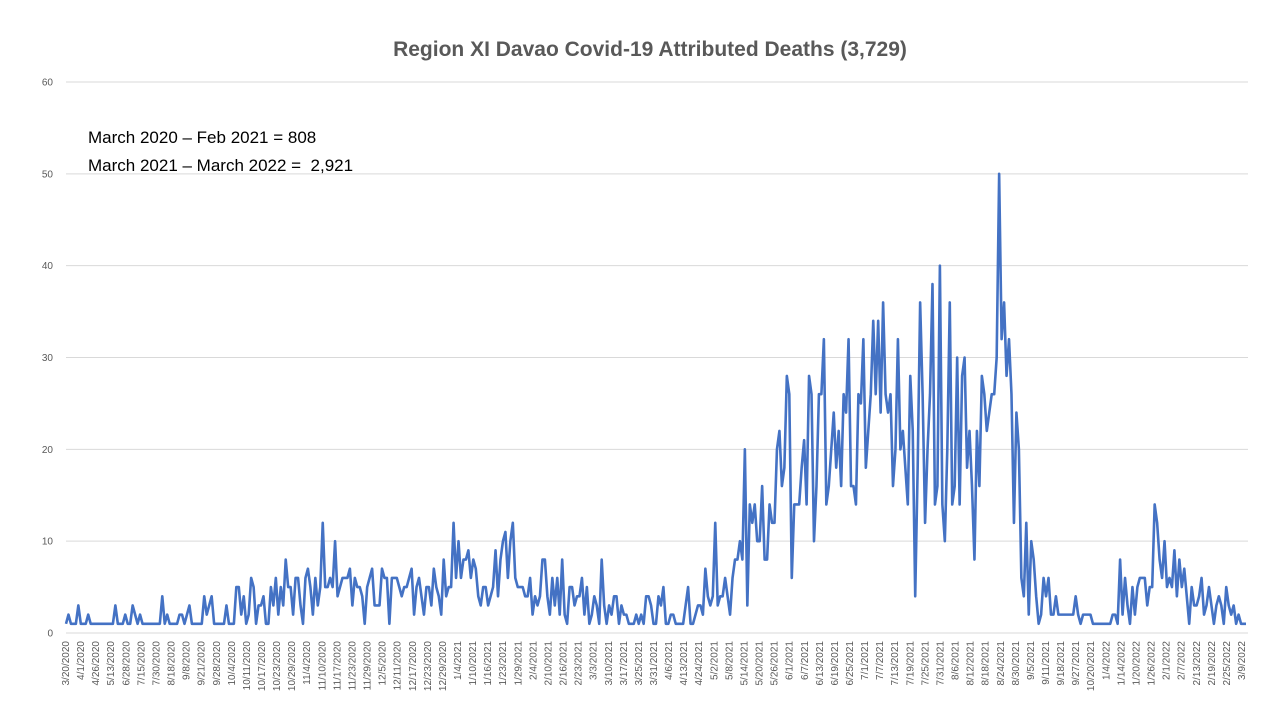  Describe the element at coordinates (337, 666) in the screenshot. I see `x-tick-label: 11/17/2020` at that location.